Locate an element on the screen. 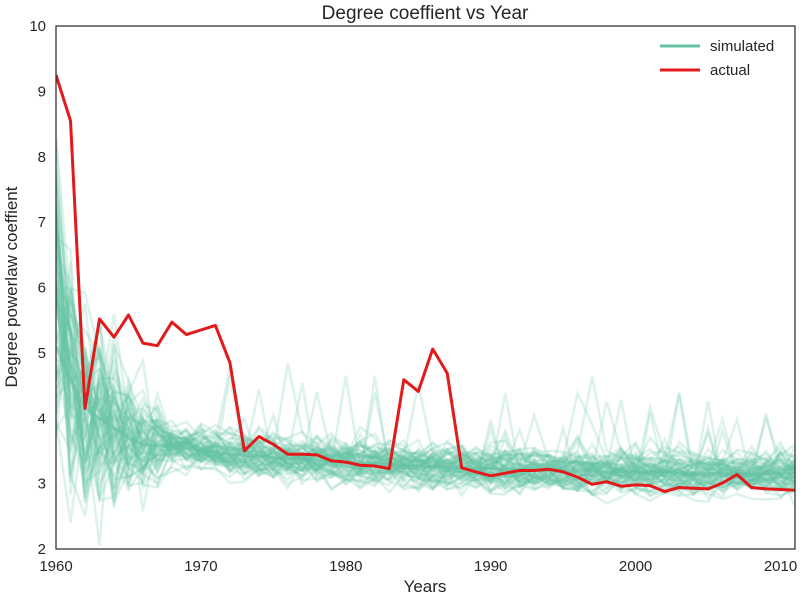 Image resolution: width=800 pixels, height=596 pixels. legend-label-simulated: simulated is located at coordinates (742, 46).